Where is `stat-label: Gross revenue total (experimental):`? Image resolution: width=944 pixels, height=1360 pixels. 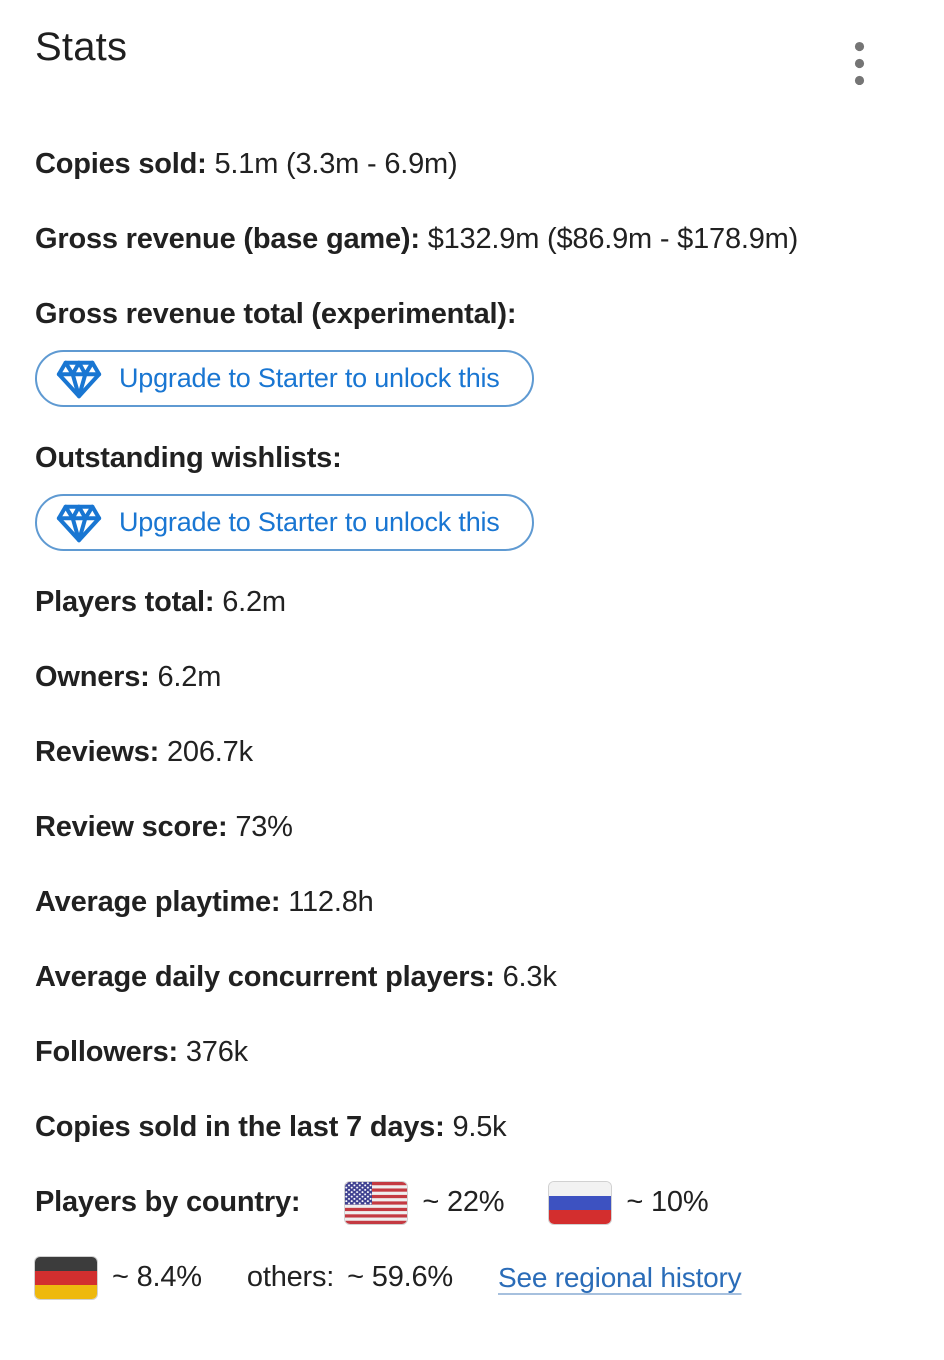
stat-label: Gross revenue total (experimental): is located at coordinates (276, 314).